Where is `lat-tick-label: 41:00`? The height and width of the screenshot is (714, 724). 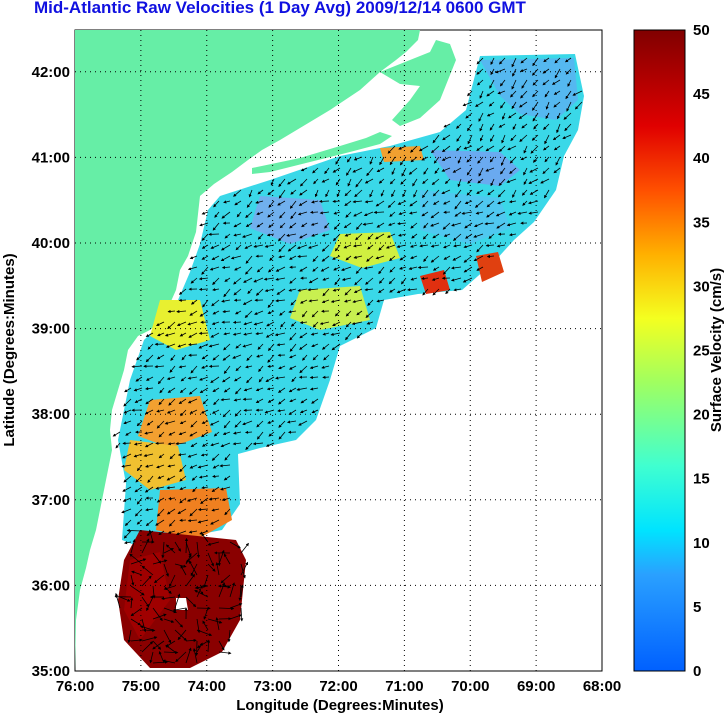 lat-tick-label: 41:00 is located at coordinates (51, 157).